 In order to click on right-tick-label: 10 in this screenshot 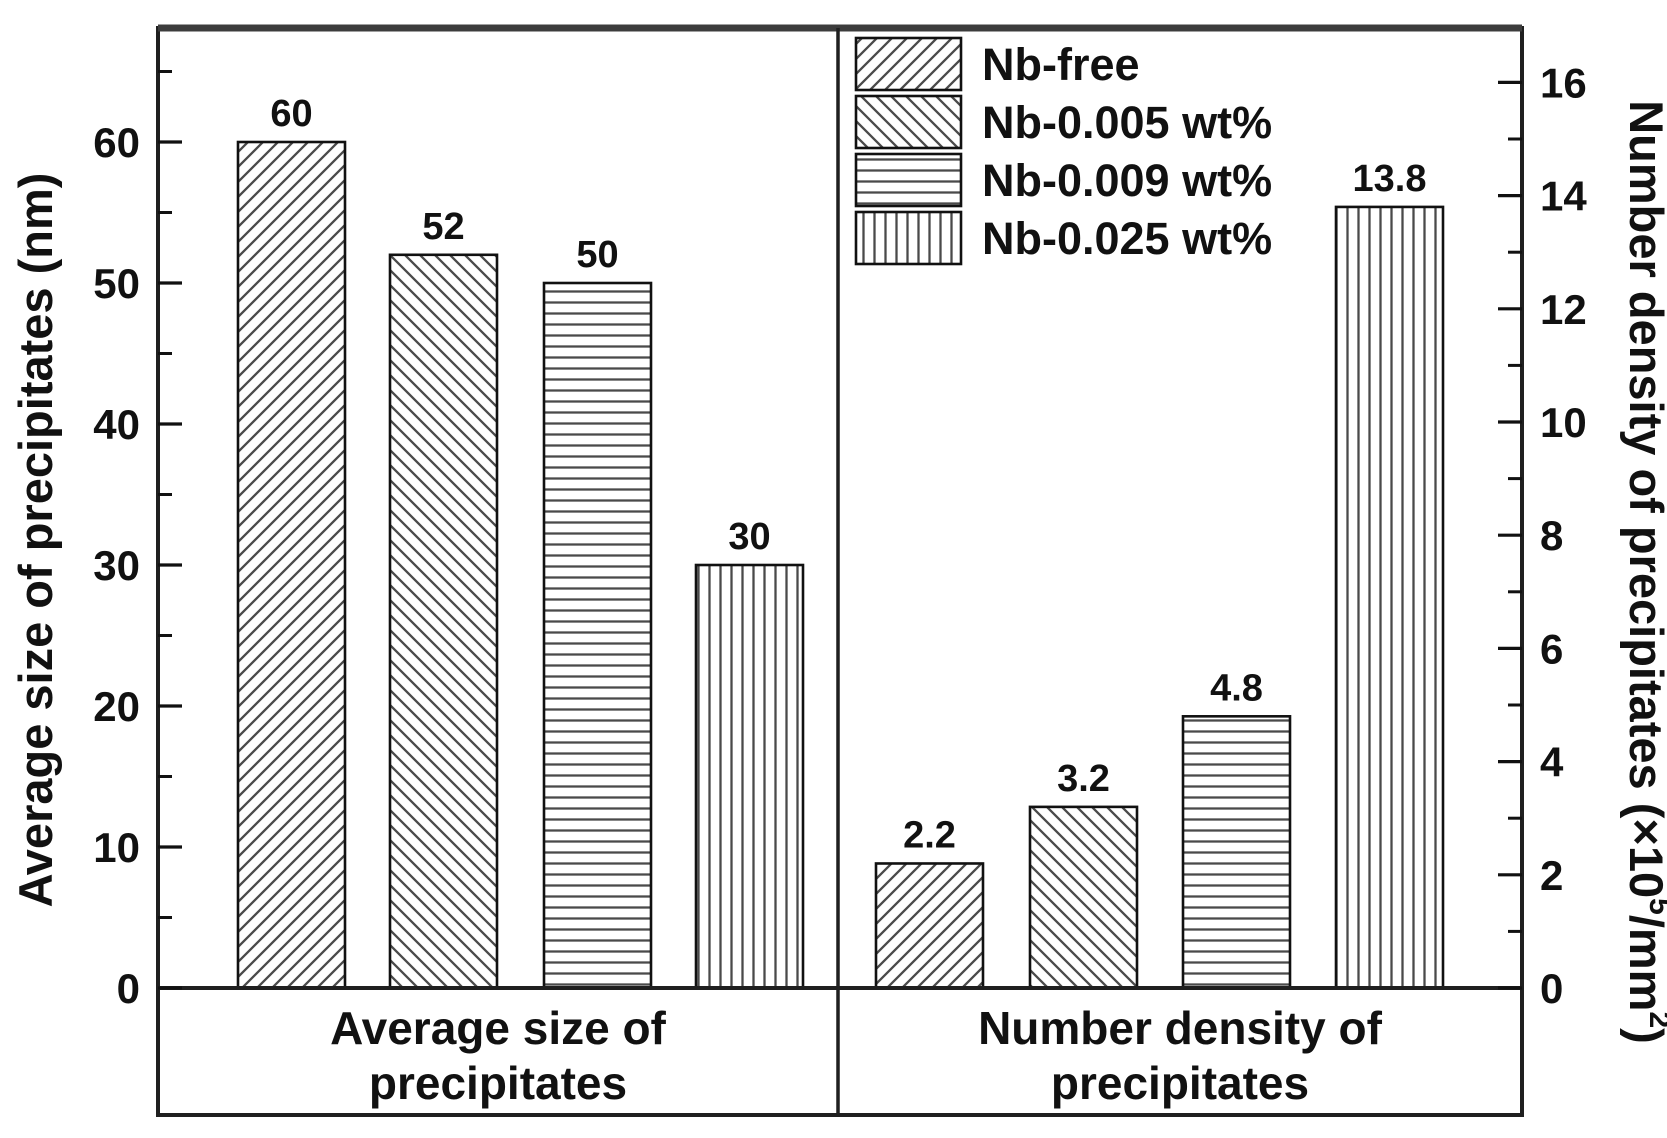, I will do `click(1563, 422)`.